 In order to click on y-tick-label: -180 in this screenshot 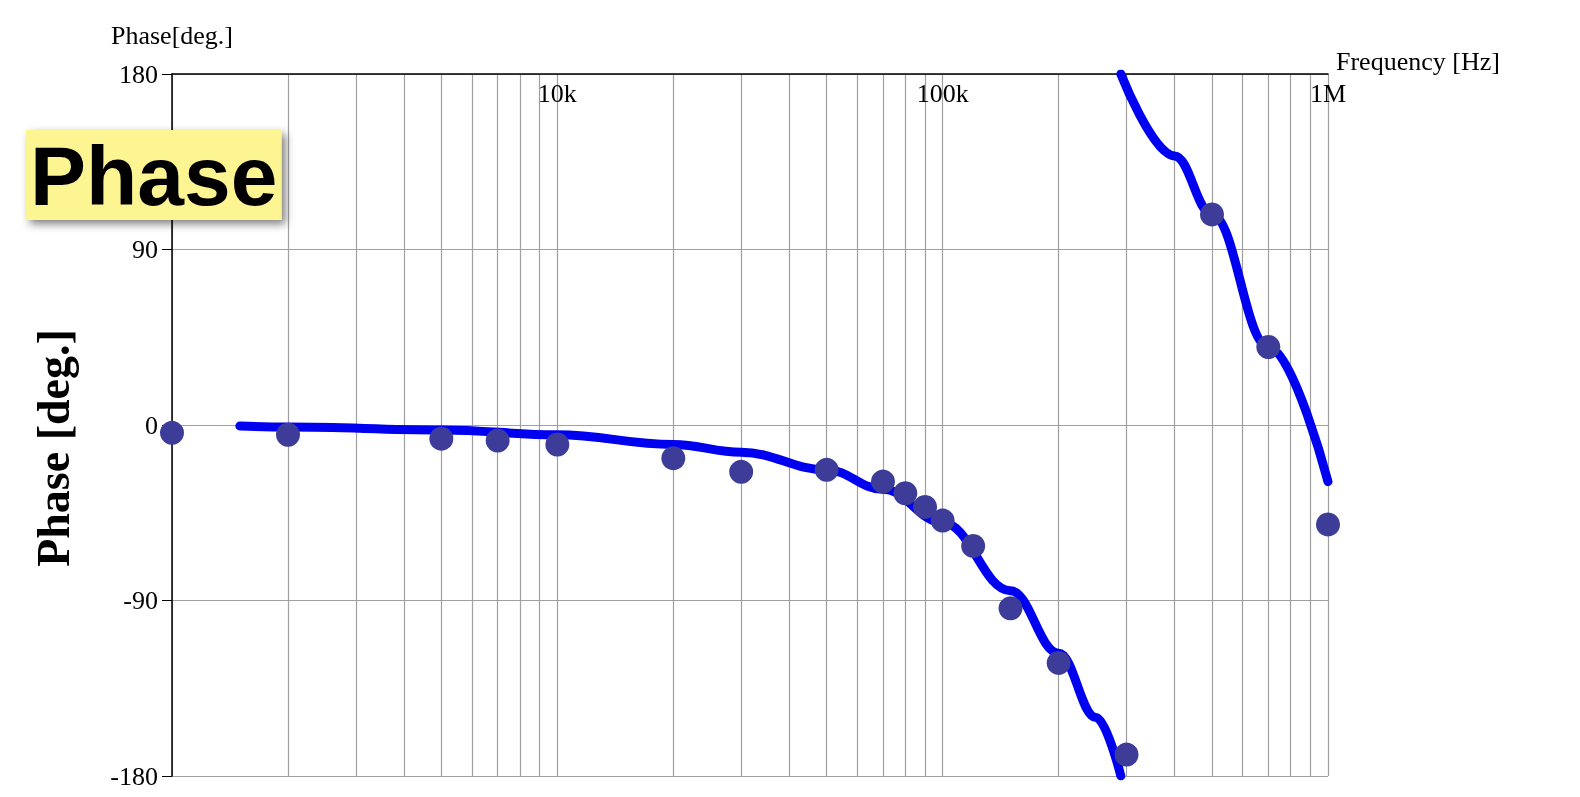, I will do `click(134, 776)`.